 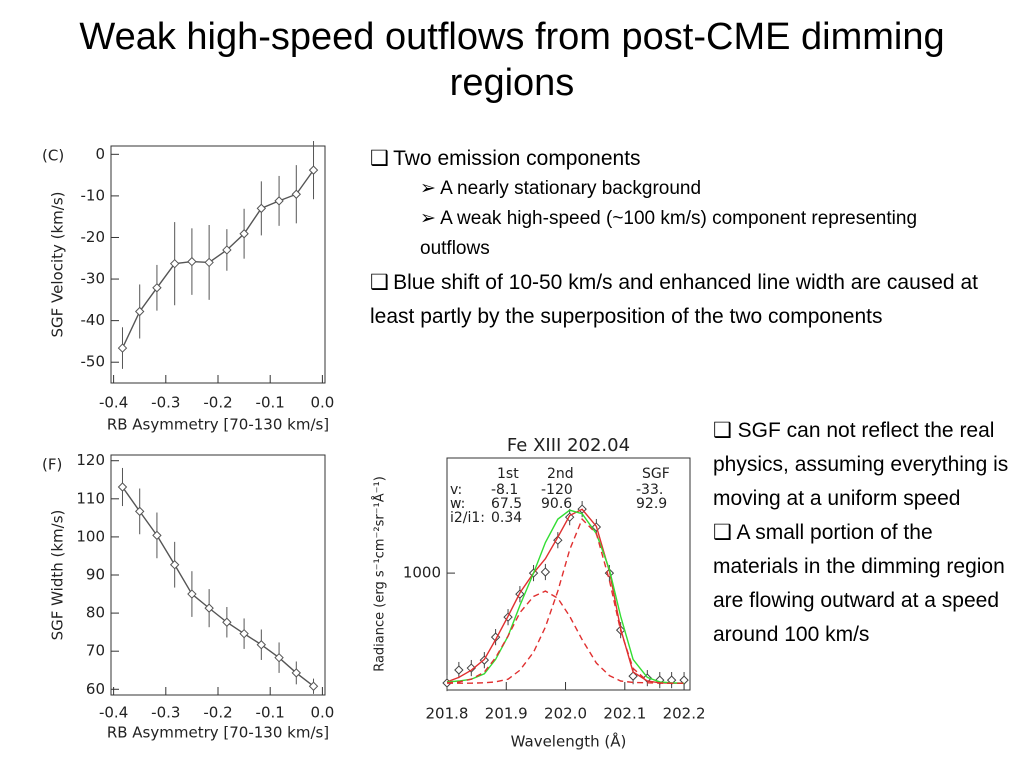 What do you see at coordinates (506, 518) in the screenshot?
I see `fit-cell: 0.34` at bounding box center [506, 518].